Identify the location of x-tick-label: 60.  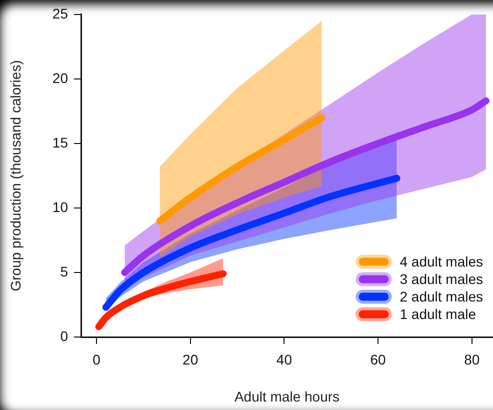
(378, 359).